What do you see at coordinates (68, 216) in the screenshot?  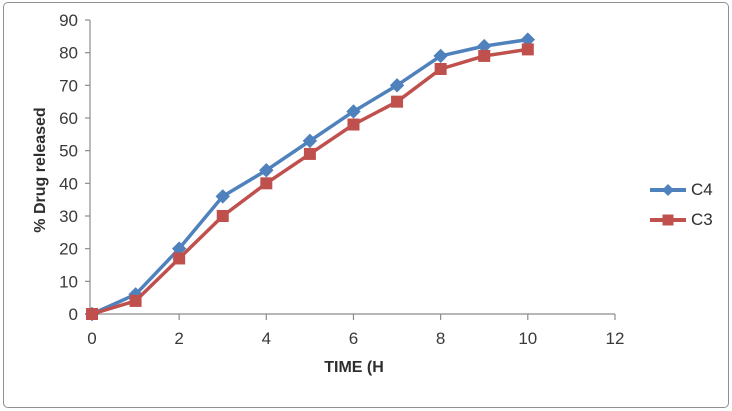 I see `y-tick-label: 30` at bounding box center [68, 216].